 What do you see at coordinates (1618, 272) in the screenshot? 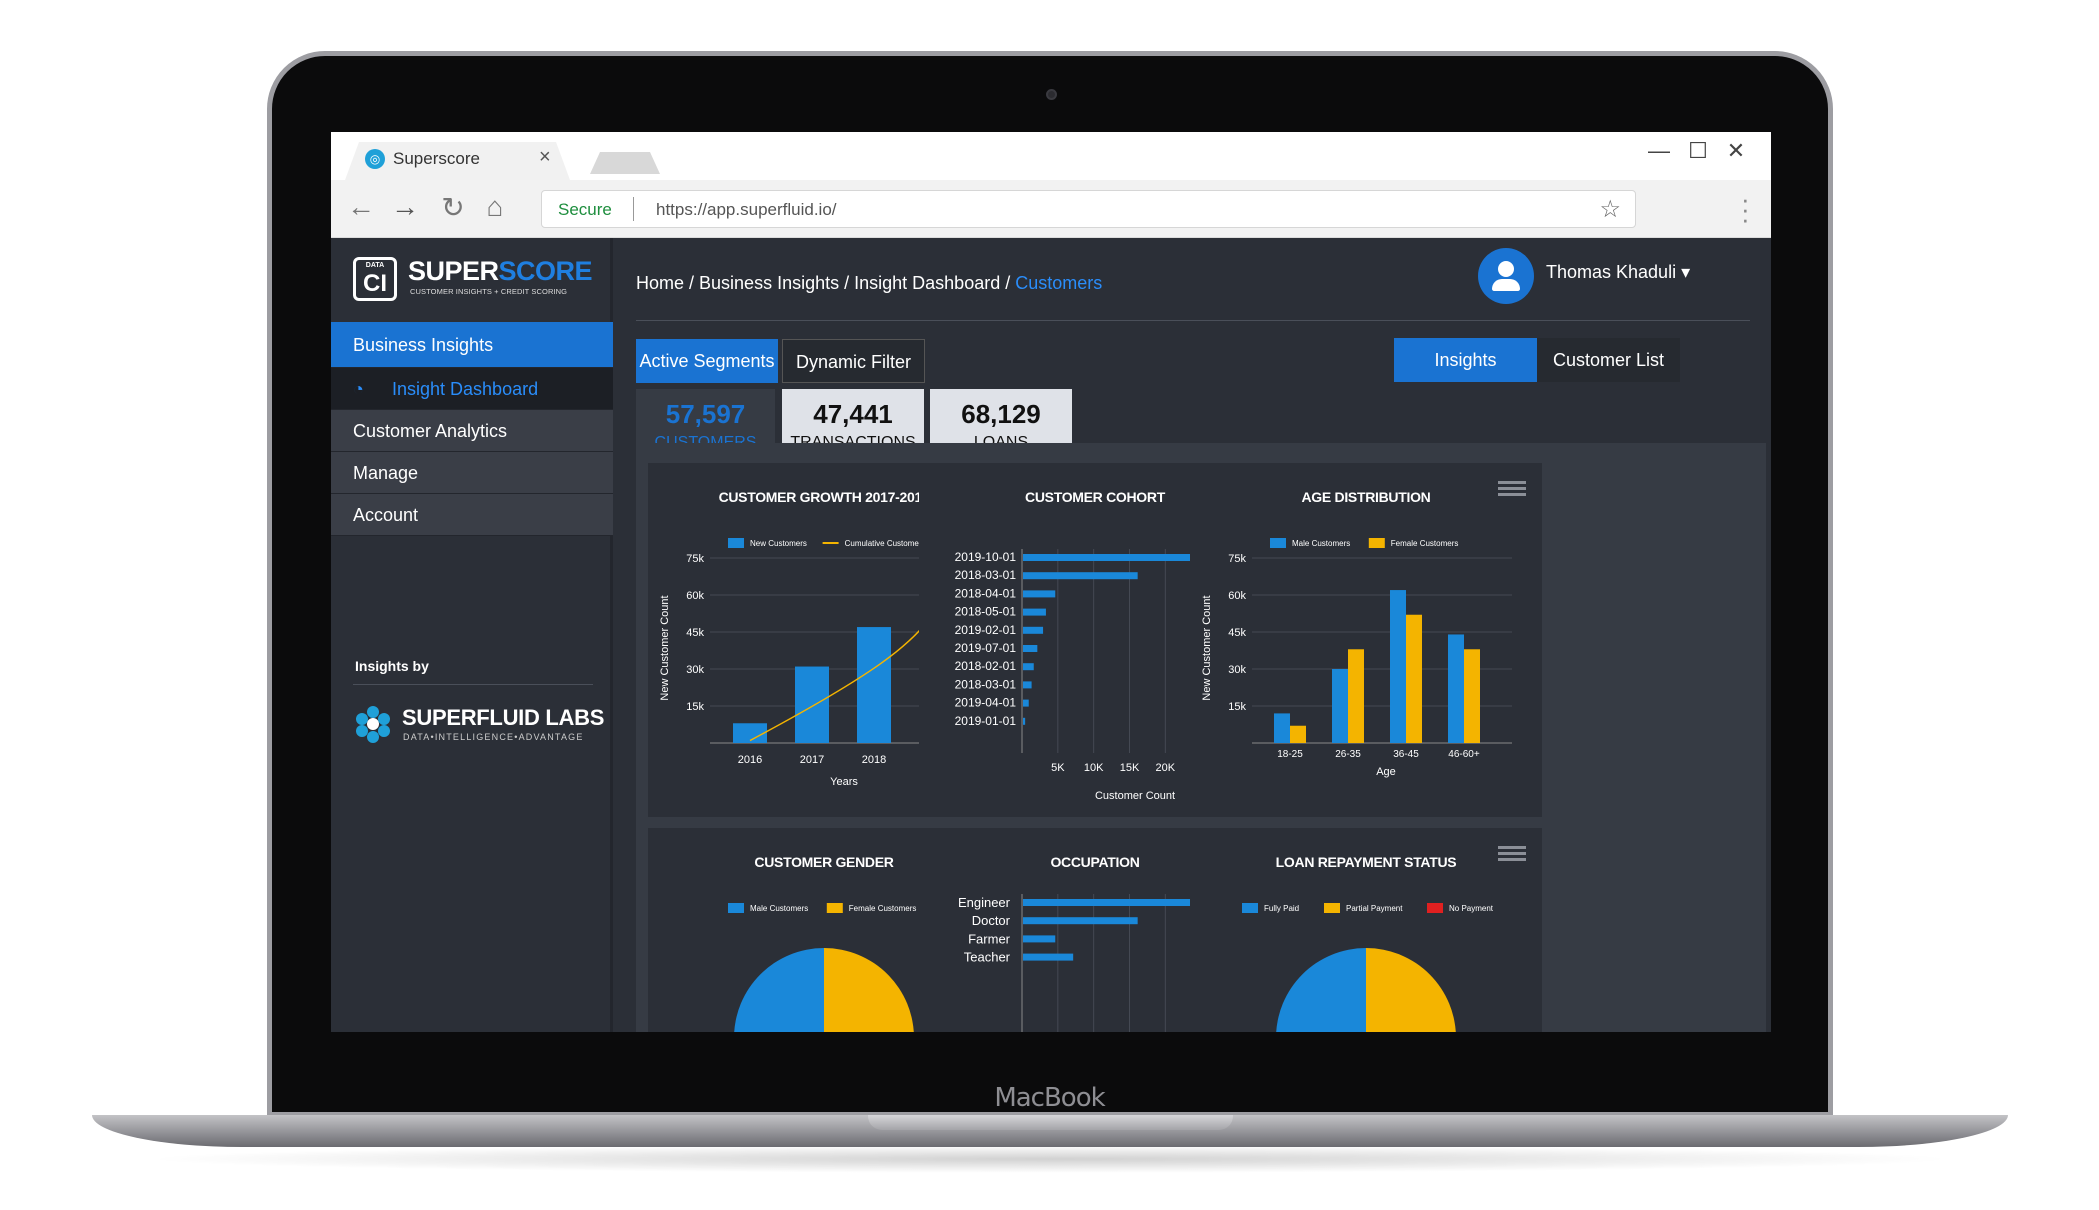
I see `user-menu: Thomas Khaduli ▾` at bounding box center [1618, 272].